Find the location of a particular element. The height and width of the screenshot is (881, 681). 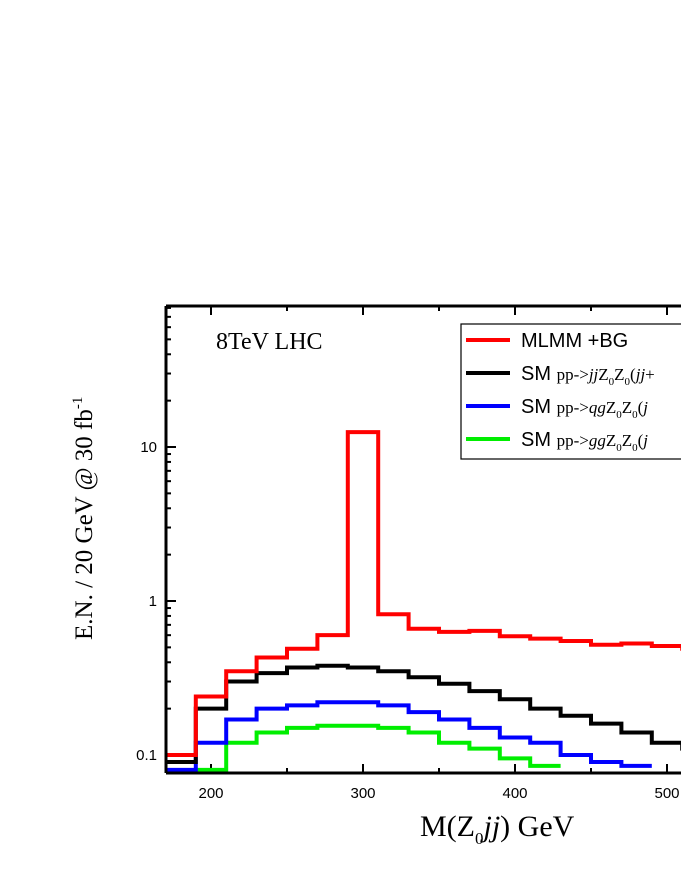

x-tick-label: 400 is located at coordinates (514, 793).